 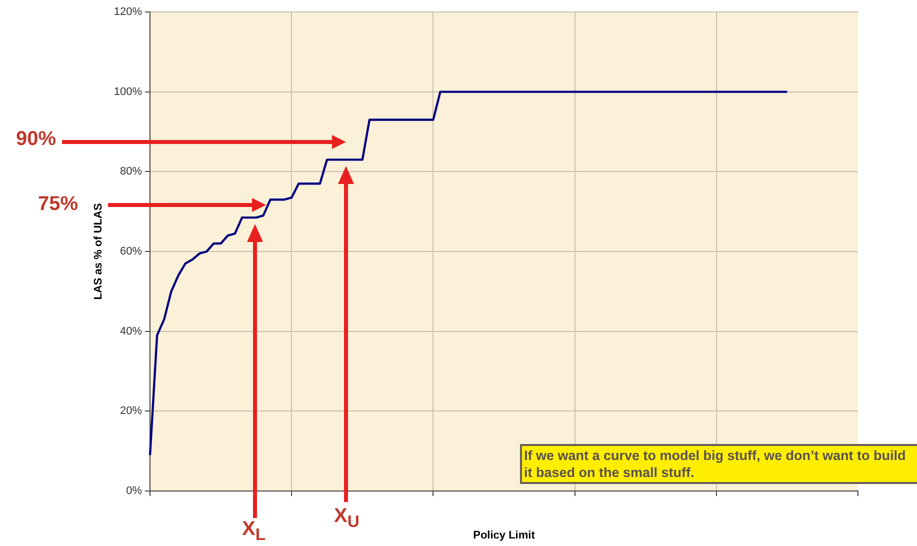 What do you see at coordinates (254, 531) in the screenshot?
I see `text: X$_{L}$` at bounding box center [254, 531].